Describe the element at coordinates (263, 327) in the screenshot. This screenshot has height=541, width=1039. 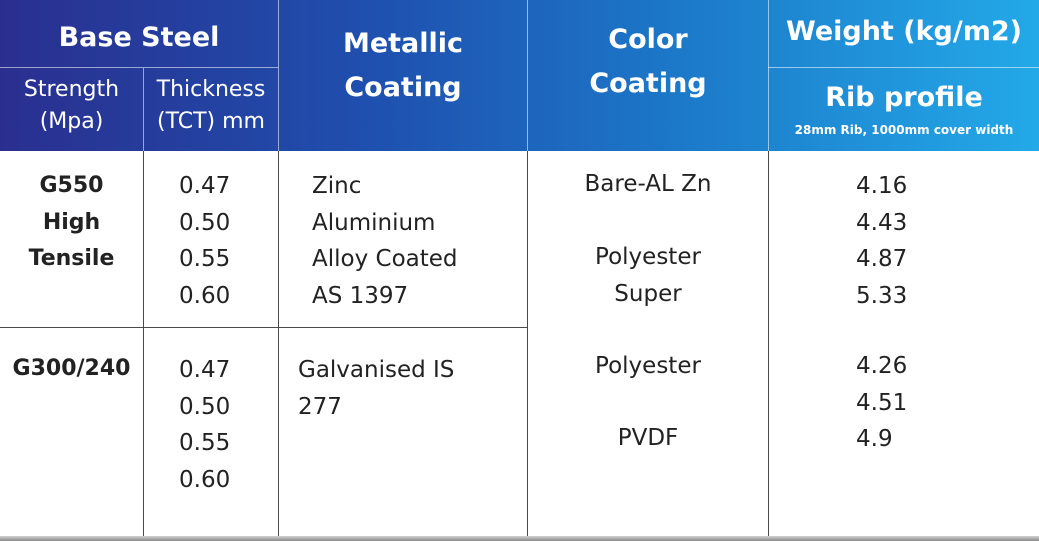
I see `row-divider` at that location.